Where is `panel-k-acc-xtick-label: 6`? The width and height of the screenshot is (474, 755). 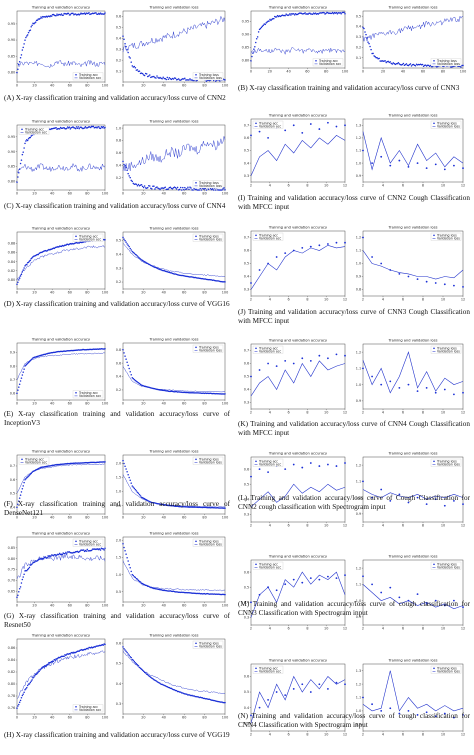 panel-k-acc-xtick-label: 6 is located at coordinates (289, 413).